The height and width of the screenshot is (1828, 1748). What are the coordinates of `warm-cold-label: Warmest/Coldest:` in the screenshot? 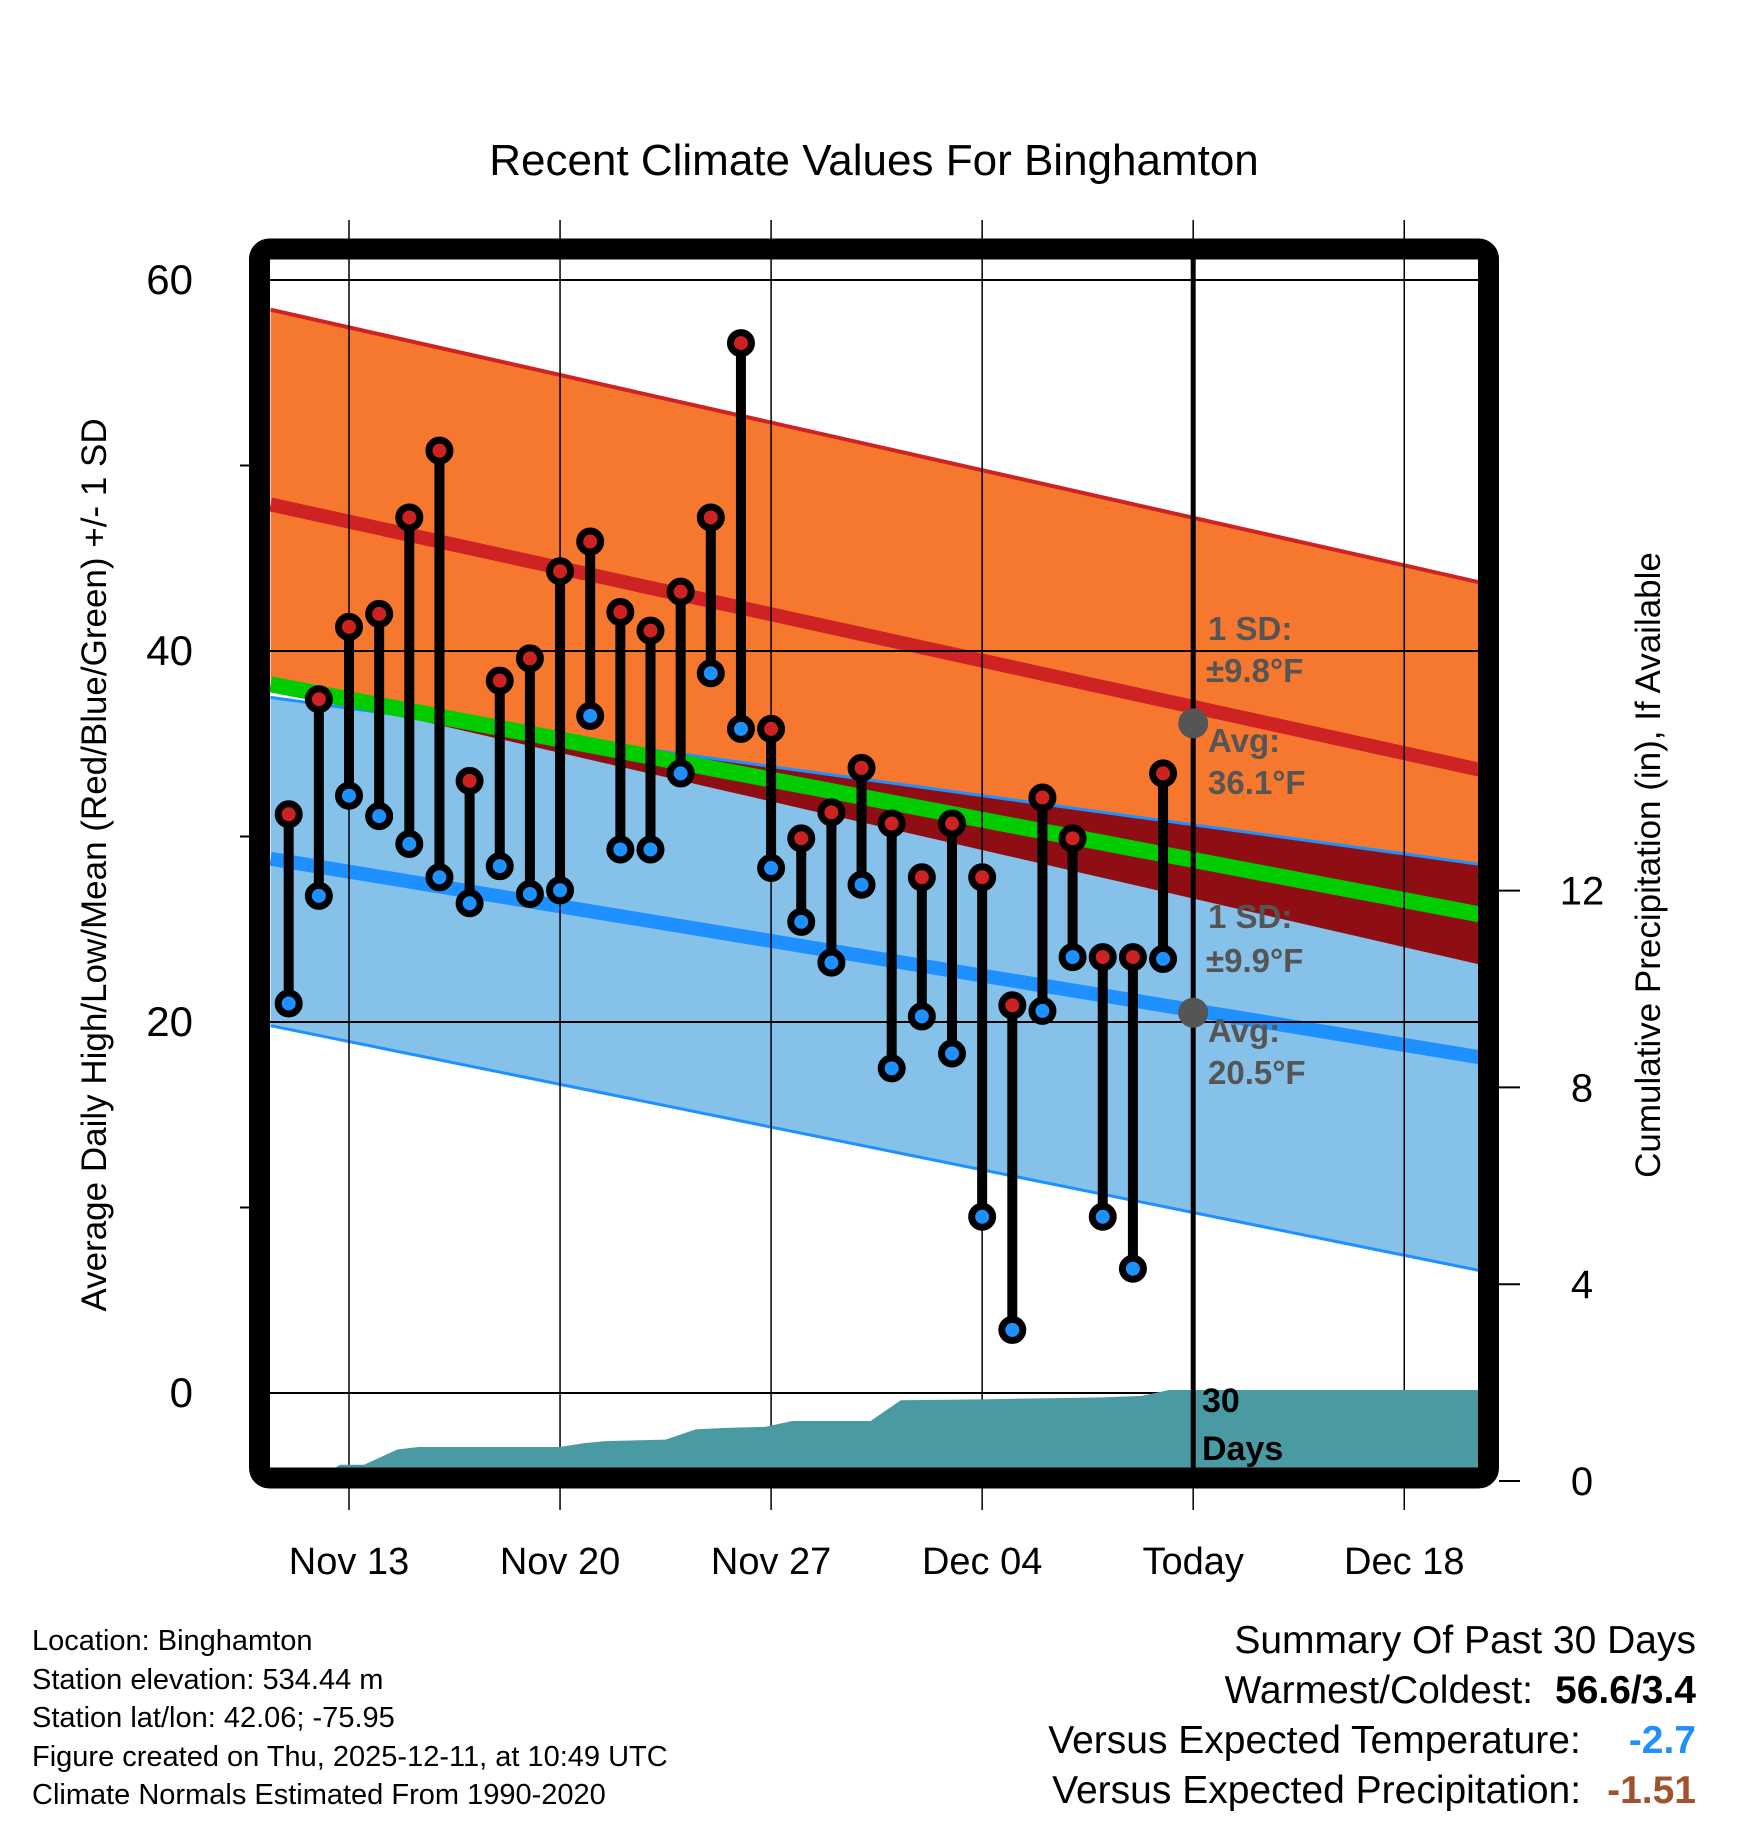 It's located at (1379, 1690).